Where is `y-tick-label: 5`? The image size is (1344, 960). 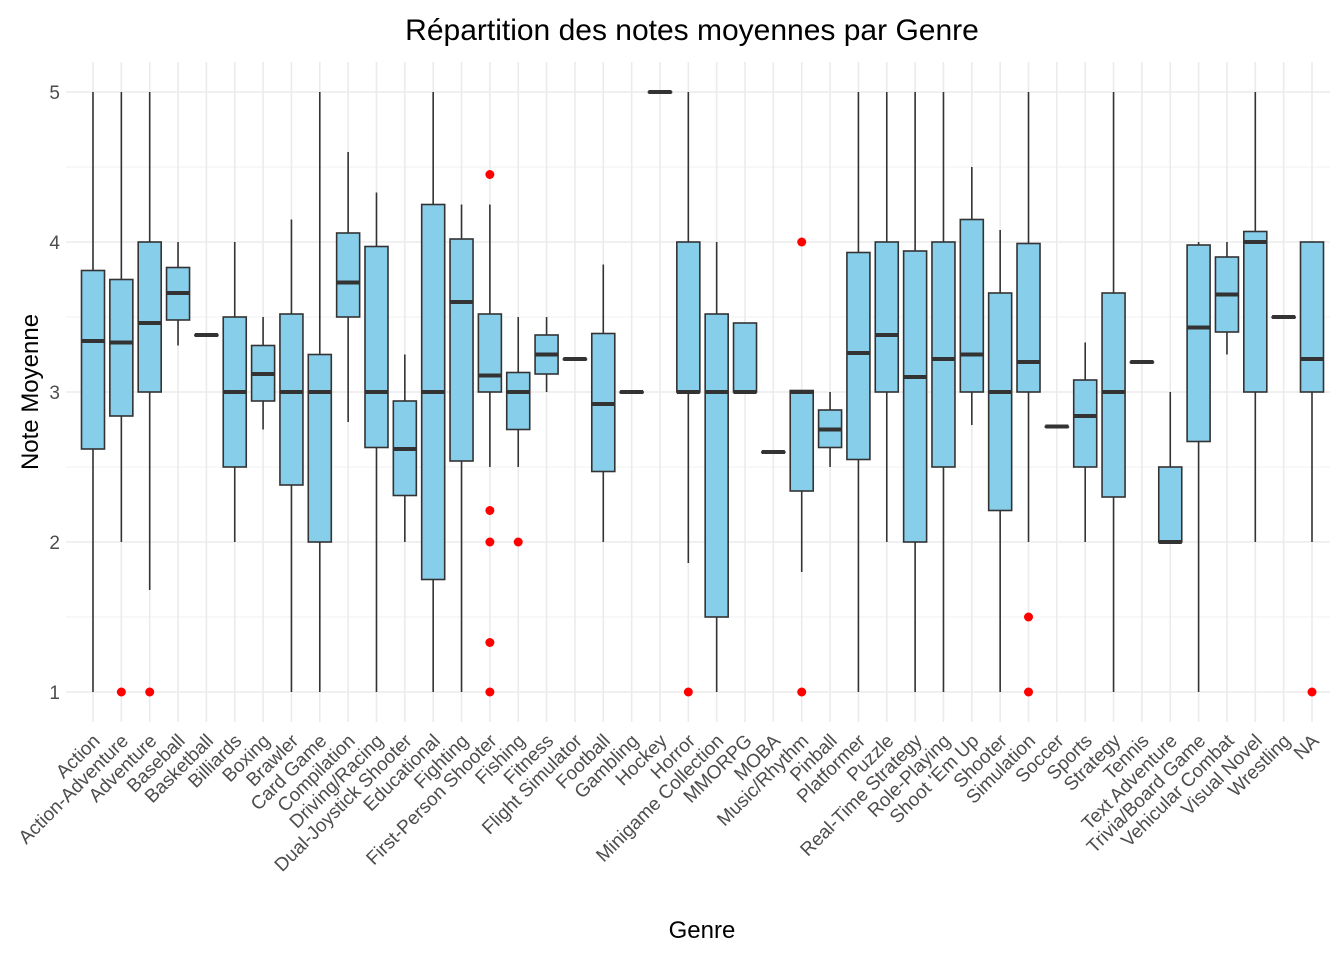 y-tick-label: 5 is located at coordinates (54, 93).